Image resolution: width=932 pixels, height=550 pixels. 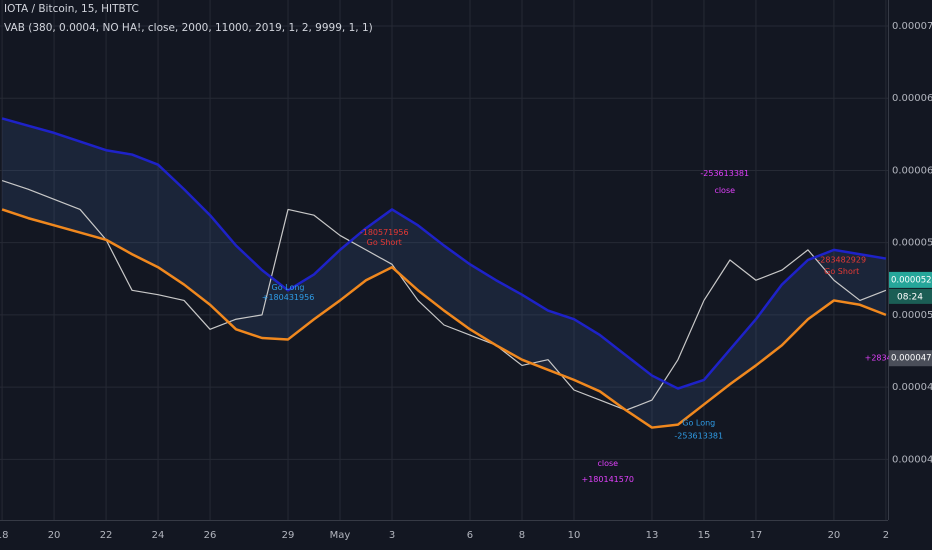 What do you see at coordinates (912, 459) in the screenshot?
I see `y-tick-label: 0.000040000` at bounding box center [912, 459].